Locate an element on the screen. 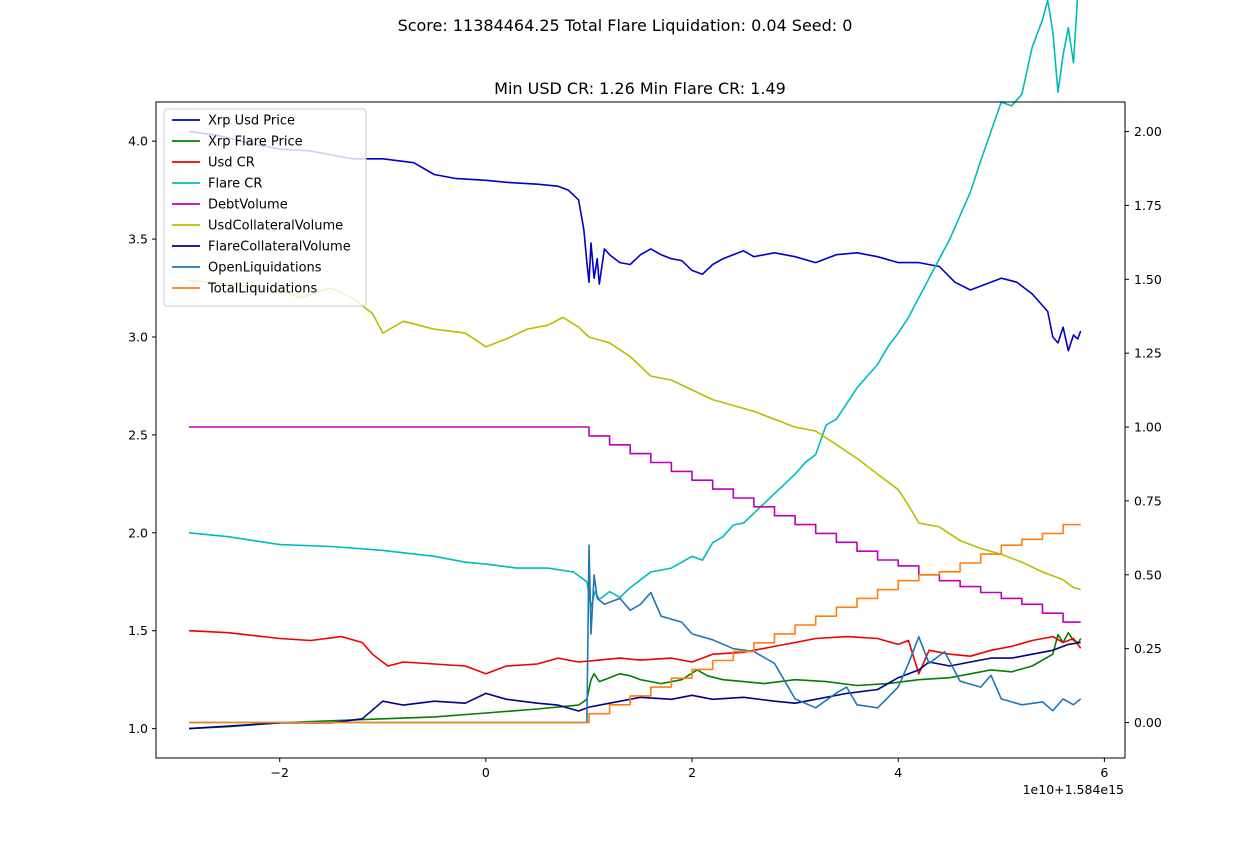 The image size is (1250, 850). legend-entry: UsdCollateralVolume is located at coordinates (275, 226).